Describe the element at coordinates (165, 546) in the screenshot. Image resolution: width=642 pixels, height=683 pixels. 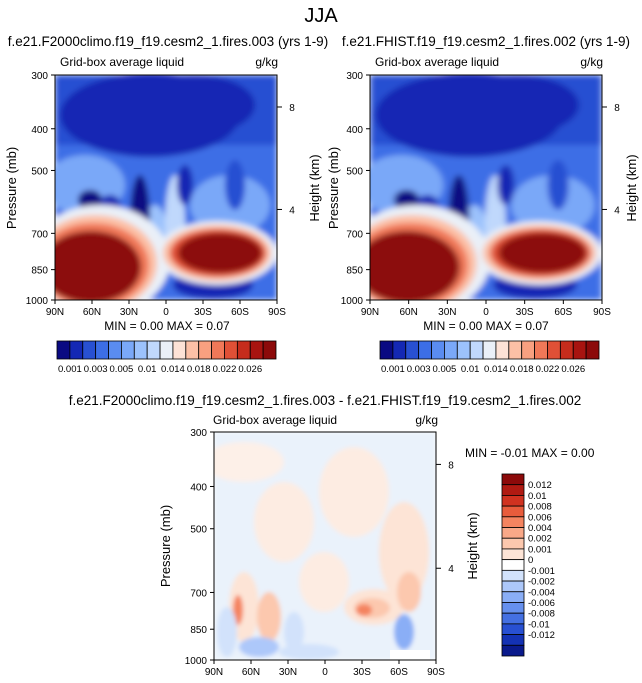
I see `panel-diff-ylabel: Pressure (mb)` at that location.